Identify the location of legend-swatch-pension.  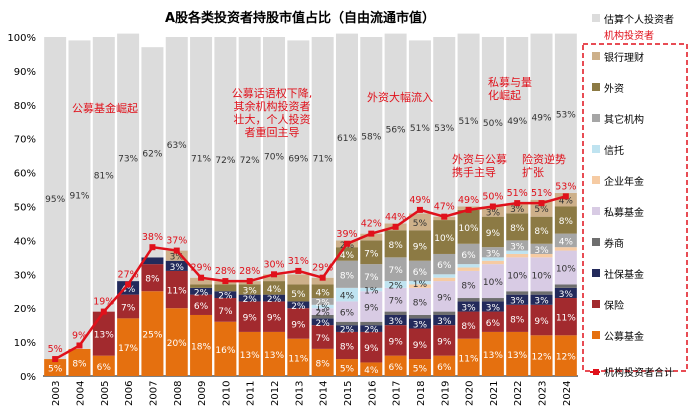
(596, 180).